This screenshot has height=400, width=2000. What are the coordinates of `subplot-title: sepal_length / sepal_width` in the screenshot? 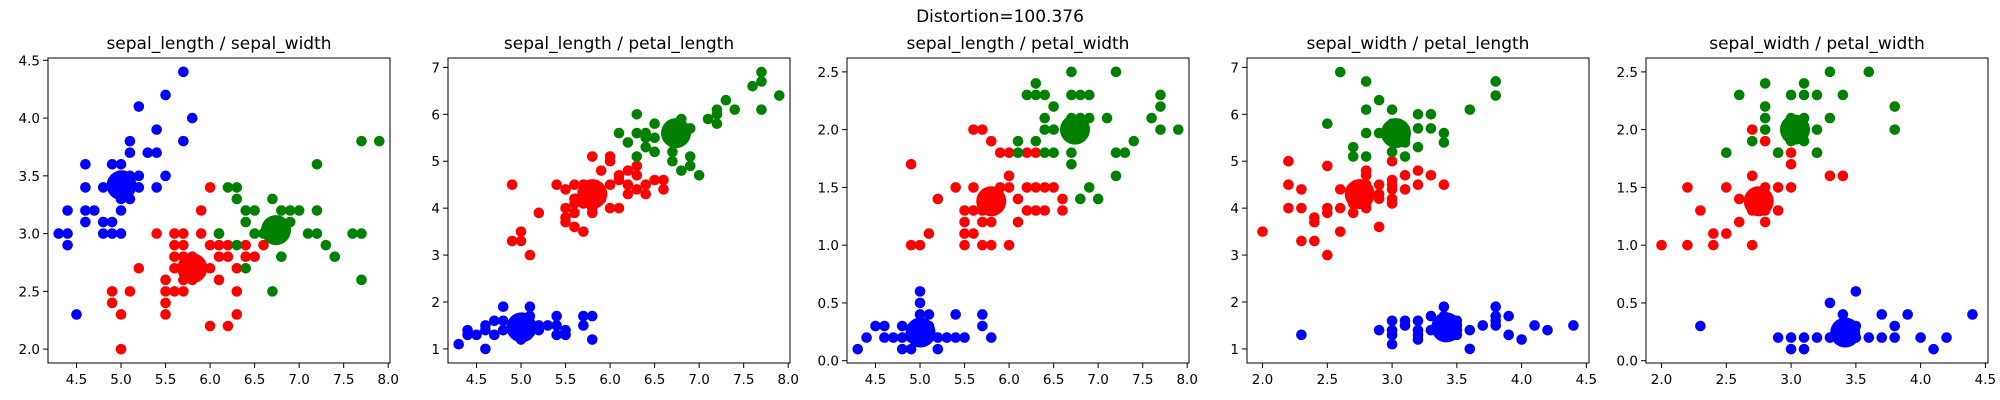 It's located at (218, 44).